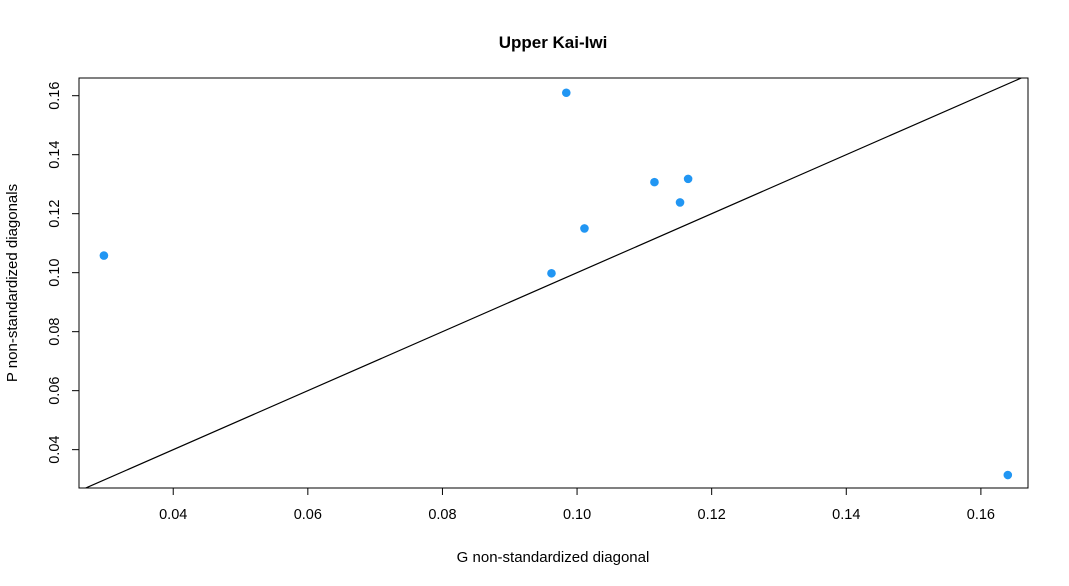 Image resolution: width=1069 pixels, height=586 pixels. I want to click on y-tick-label: 0.10, so click(55, 273).